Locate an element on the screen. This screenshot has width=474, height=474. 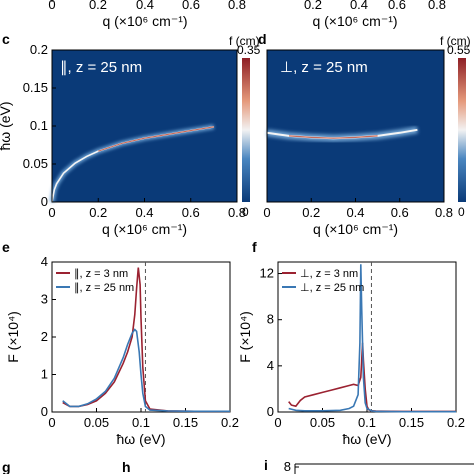
line-f-xtick-label: 0.15 is located at coordinates (411, 422).